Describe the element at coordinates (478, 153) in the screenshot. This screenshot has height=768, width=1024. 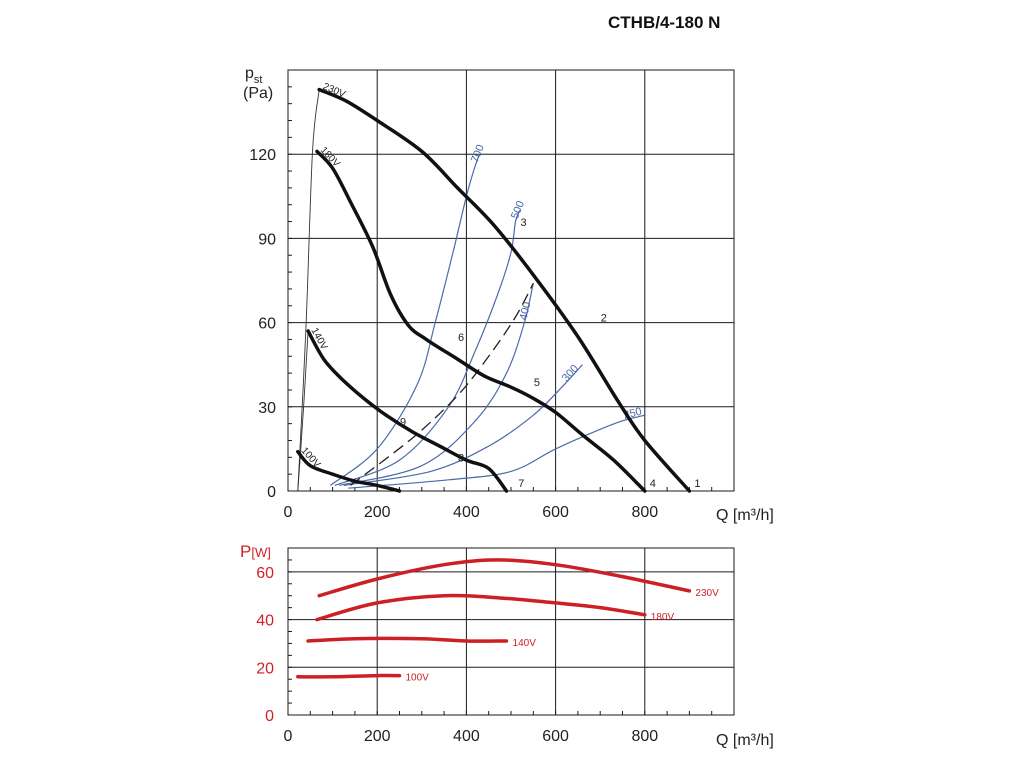
I see `system-curve-label: 700` at that location.